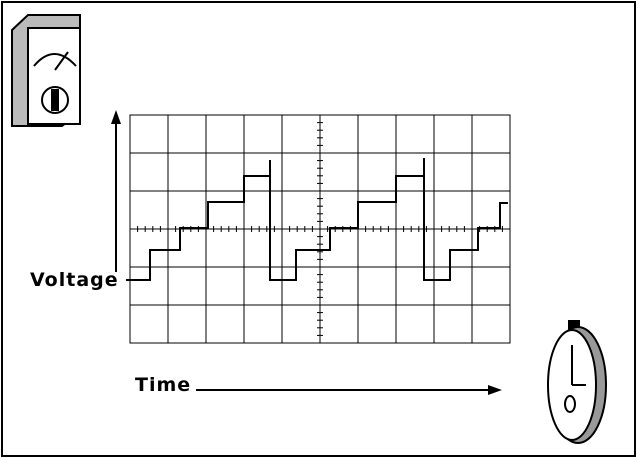 The width and height of the screenshot is (637, 458). What do you see at coordinates (74, 280) in the screenshot?
I see `voltage-label: Voltage` at bounding box center [74, 280].